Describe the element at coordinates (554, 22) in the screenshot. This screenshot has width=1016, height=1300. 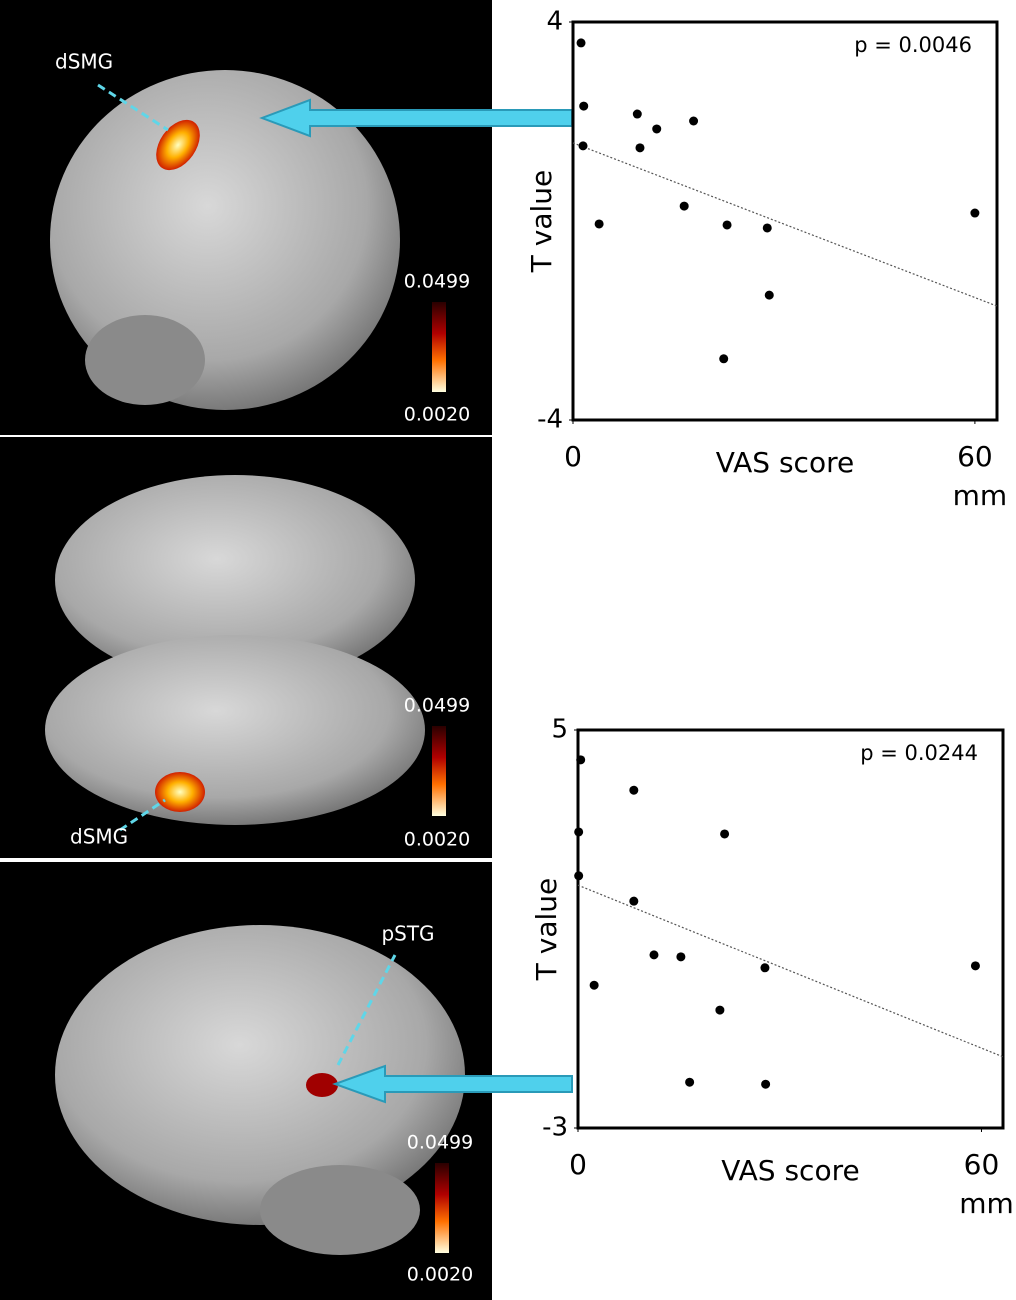
I see `y-tick-label: 4` at that location.